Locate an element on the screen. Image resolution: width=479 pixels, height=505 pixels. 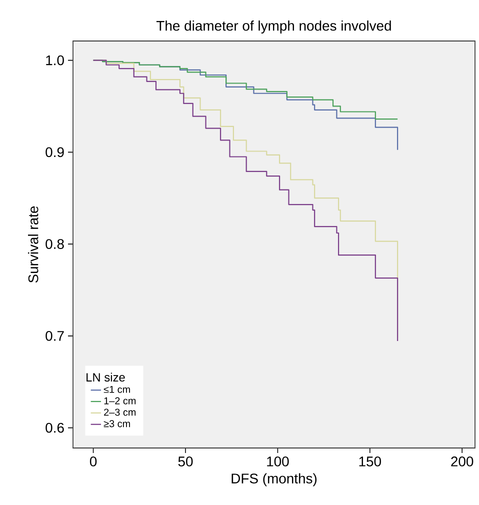
x-tick-label: 50 is located at coordinates (185, 461).